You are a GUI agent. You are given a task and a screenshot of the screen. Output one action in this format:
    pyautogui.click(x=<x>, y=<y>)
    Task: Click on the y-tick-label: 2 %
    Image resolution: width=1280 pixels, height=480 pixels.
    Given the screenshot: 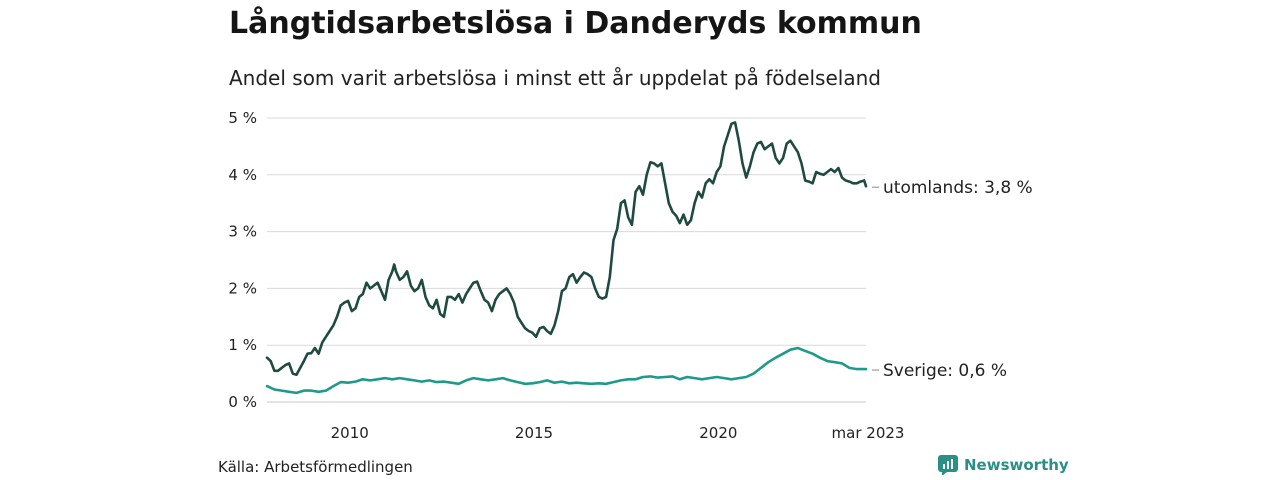 What is the action you would take?
    pyautogui.click(x=242, y=288)
    